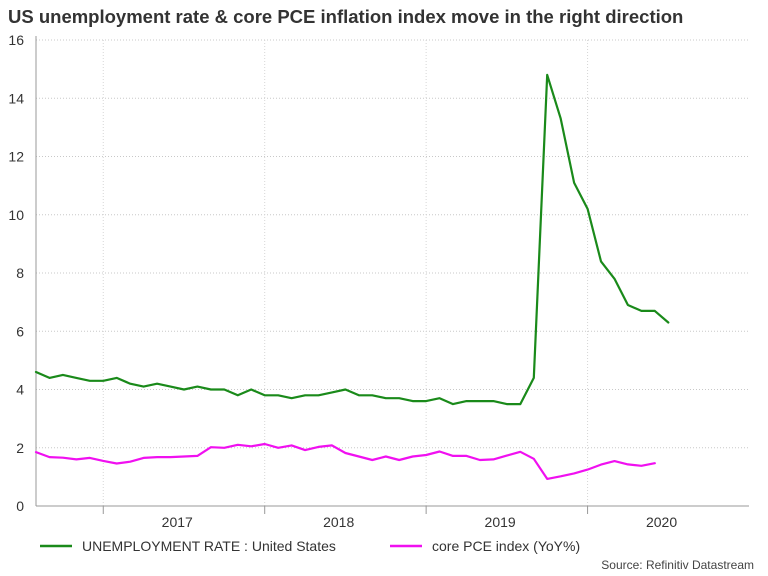 This screenshot has height=576, width=768. I want to click on y-tick-label: 14, so click(16, 98).